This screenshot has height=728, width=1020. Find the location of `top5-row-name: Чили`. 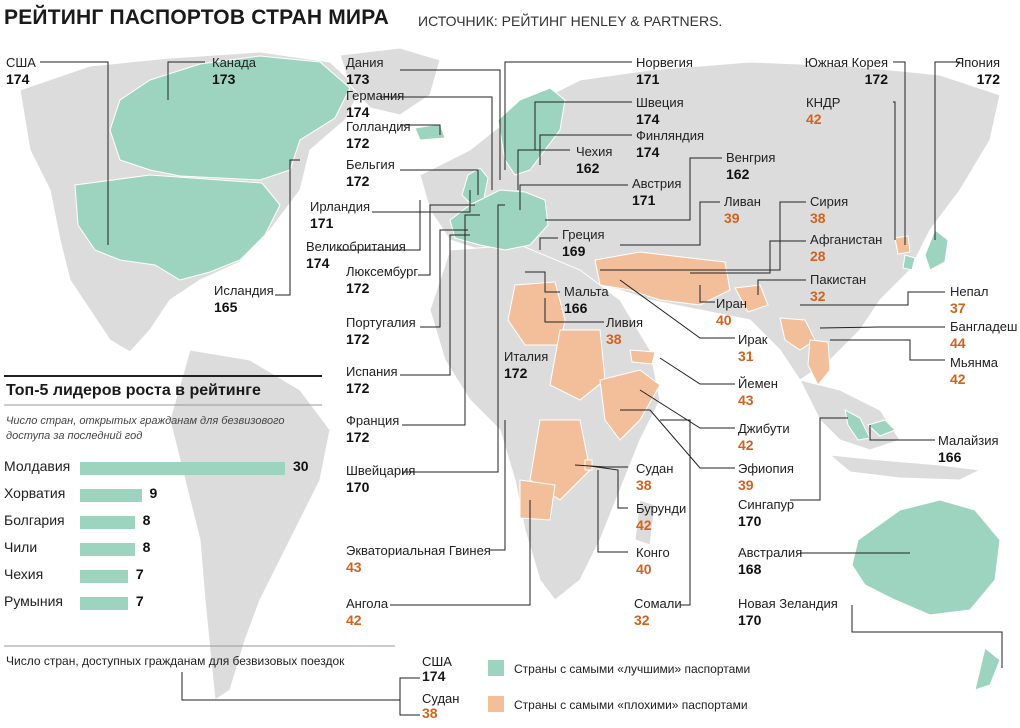

top5-row-name: Чили is located at coordinates (21, 547).